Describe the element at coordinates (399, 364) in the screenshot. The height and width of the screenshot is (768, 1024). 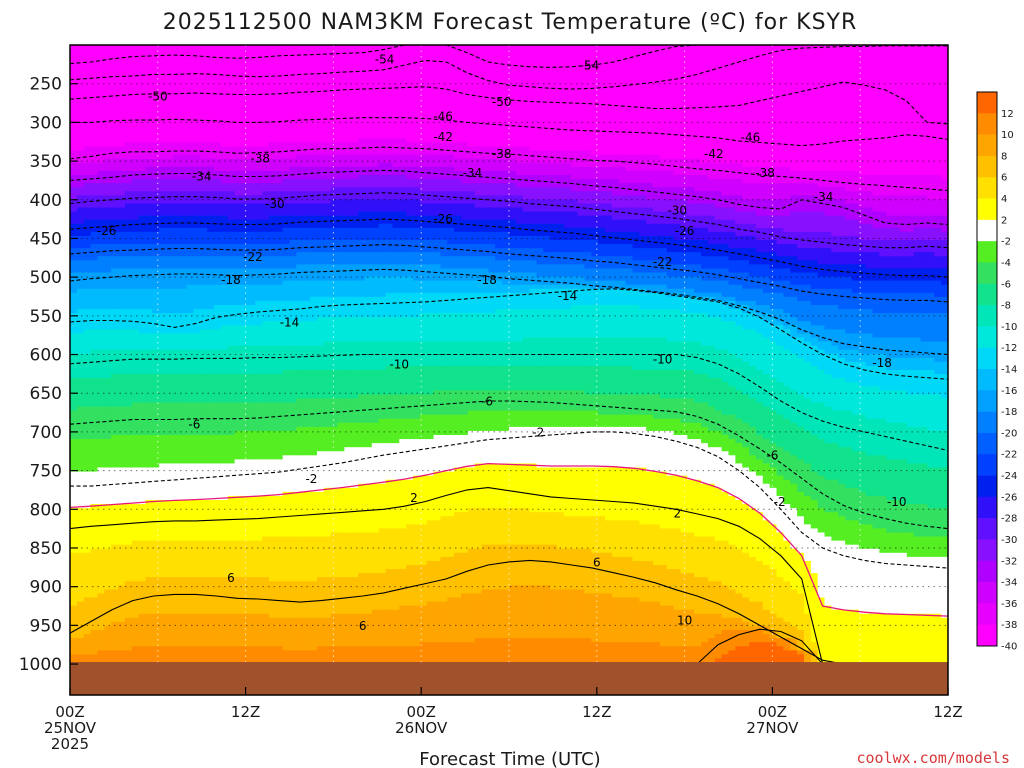
I see `isotherm-label: -10` at that location.